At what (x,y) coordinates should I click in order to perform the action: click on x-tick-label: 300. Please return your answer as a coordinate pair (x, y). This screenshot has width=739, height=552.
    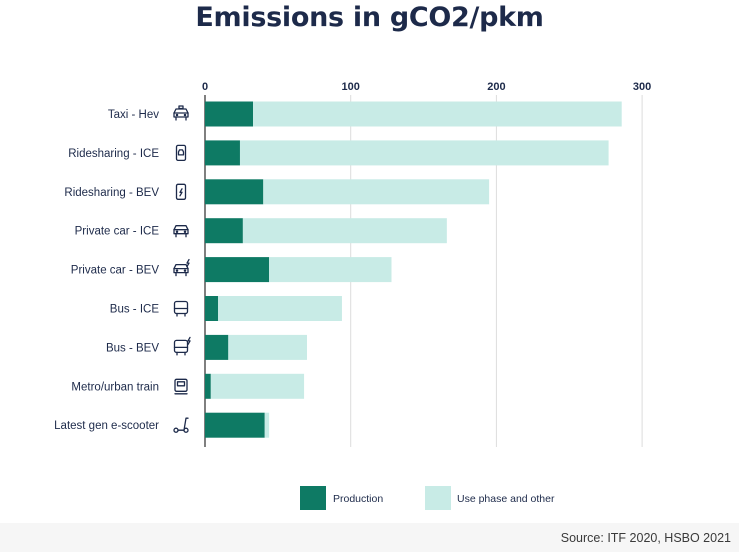
    Looking at the image, I should click on (642, 87).